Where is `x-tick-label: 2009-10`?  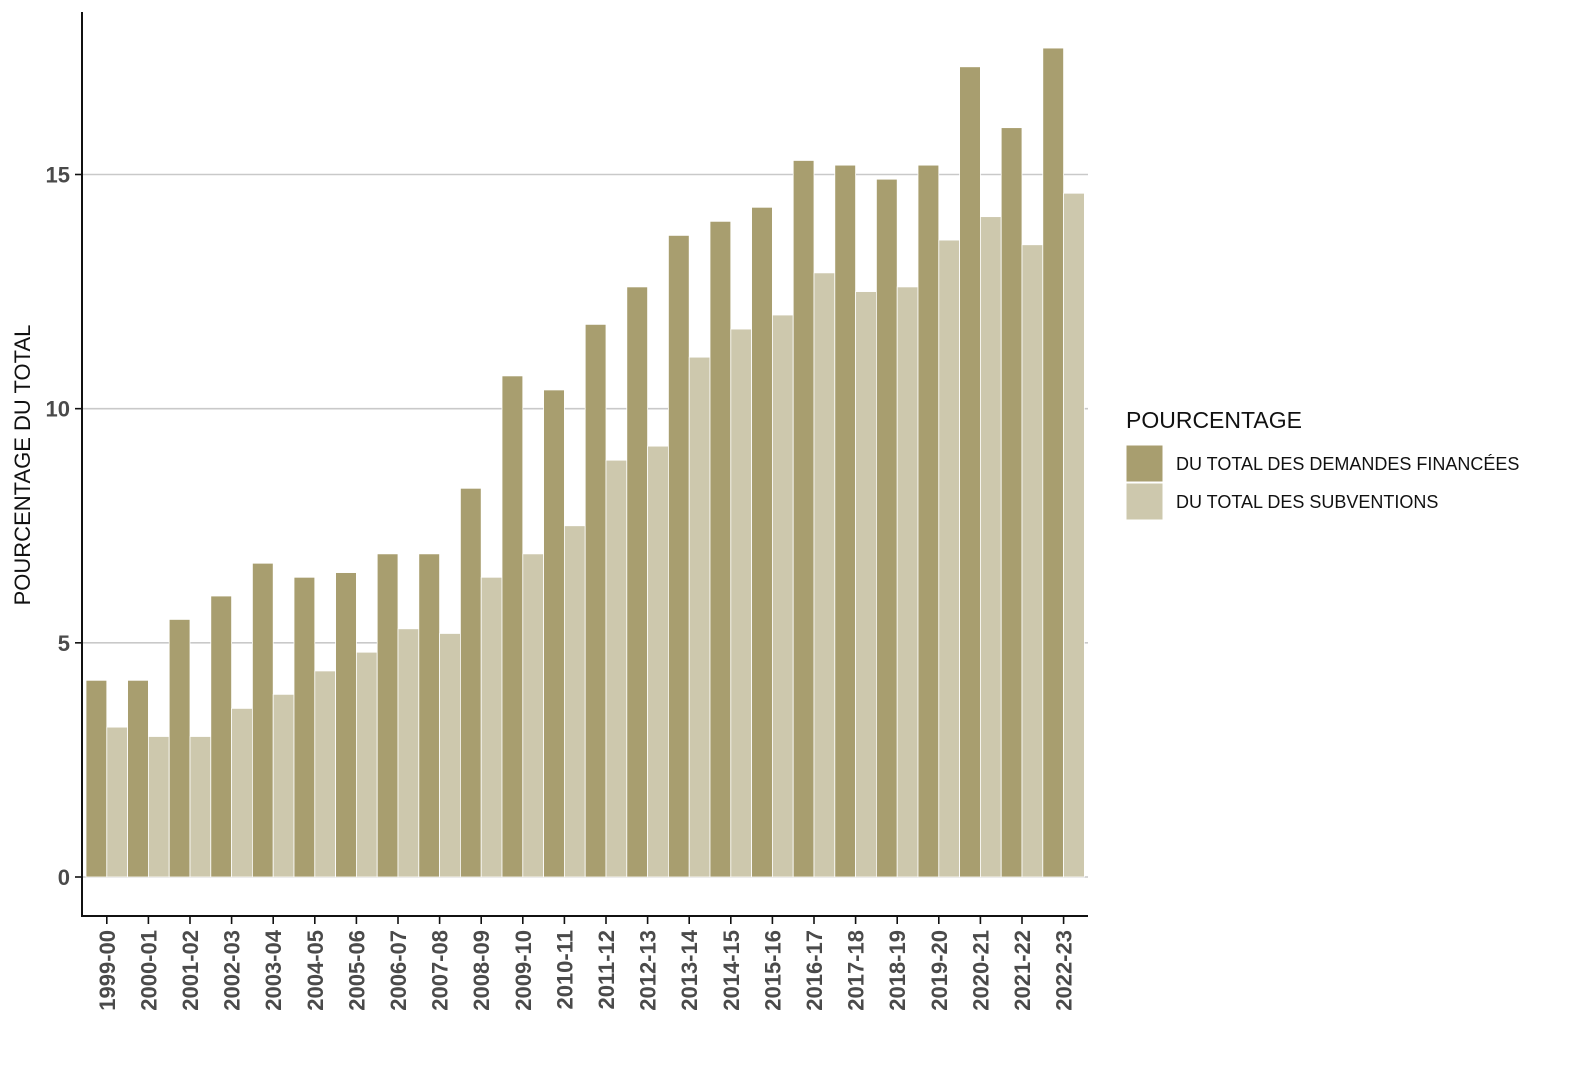
x-tick-label: 2009-10 is located at coordinates (523, 970).